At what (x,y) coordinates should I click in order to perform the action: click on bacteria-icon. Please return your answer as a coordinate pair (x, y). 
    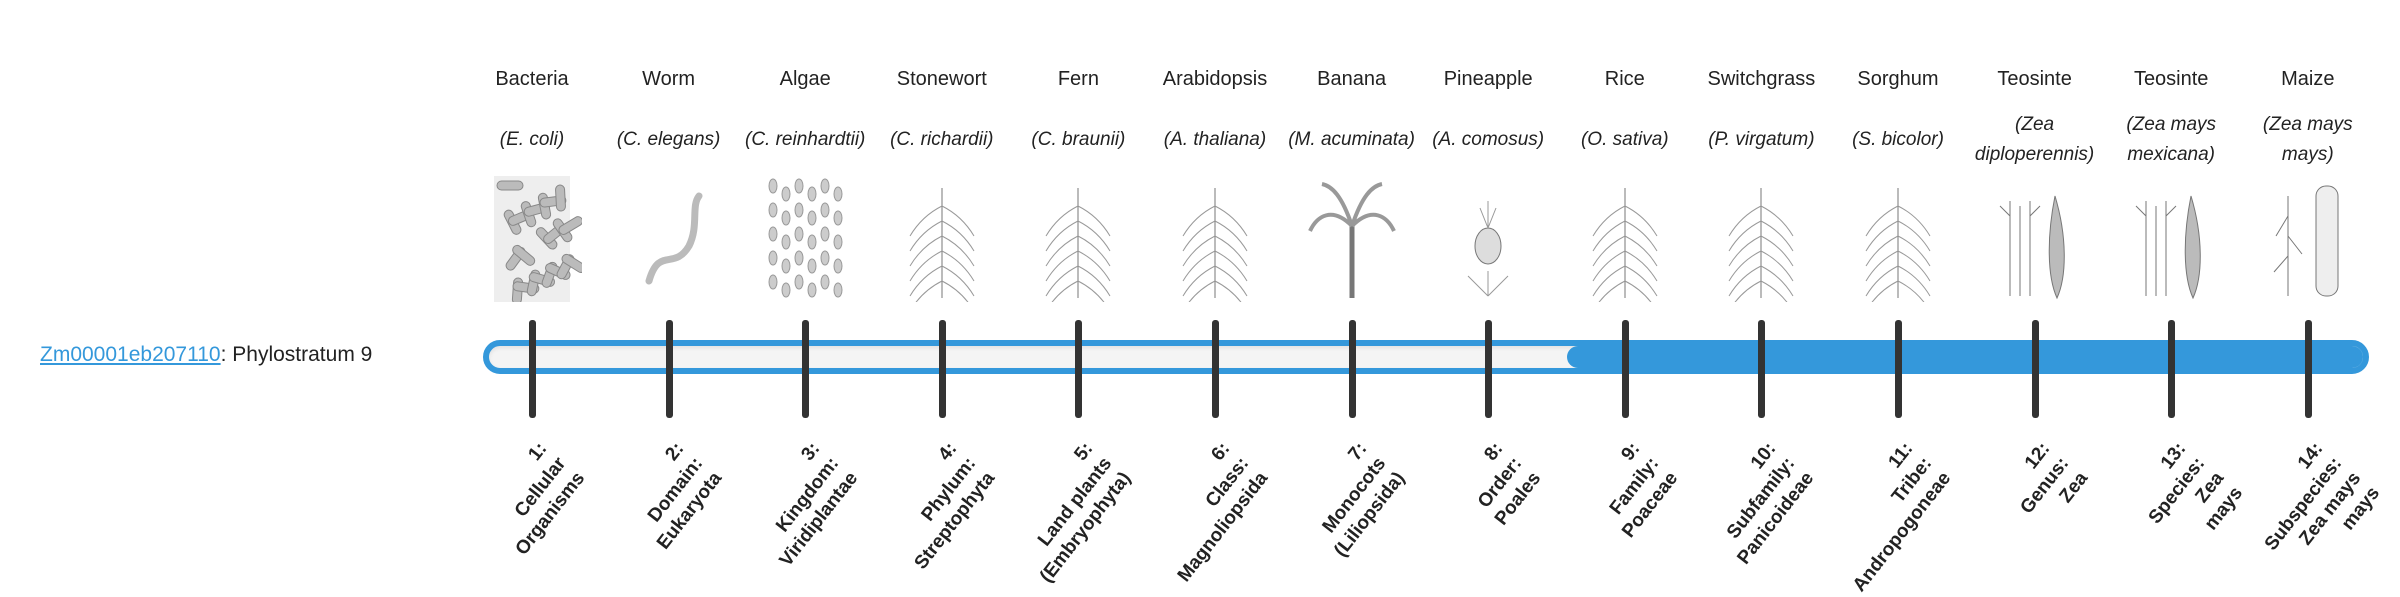
    Looking at the image, I should click on (540, 240).